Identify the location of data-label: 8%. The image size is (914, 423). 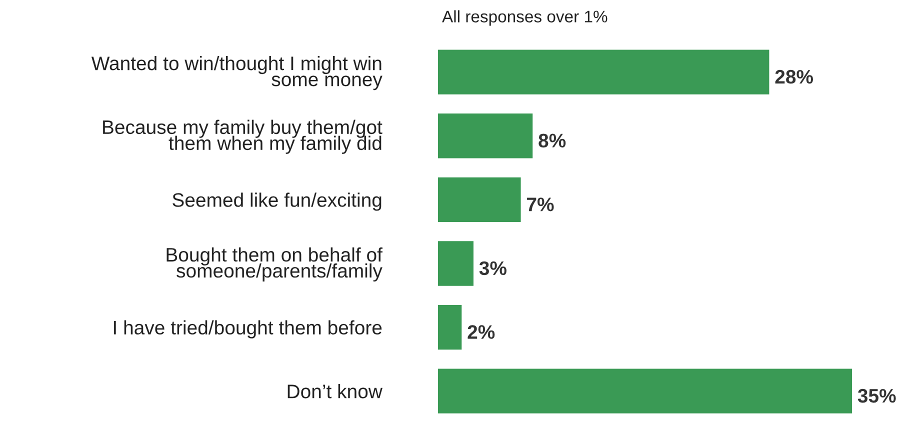
(552, 141).